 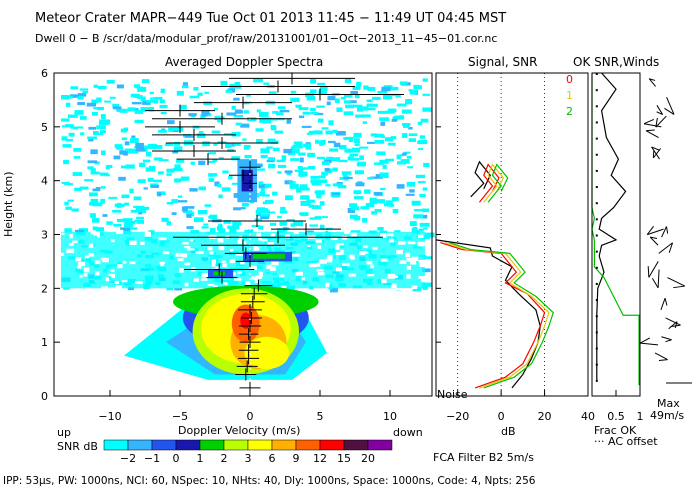 What do you see at coordinates (457, 416) in the screenshot?
I see `signal-x-tick-label: −20` at bounding box center [457, 416].